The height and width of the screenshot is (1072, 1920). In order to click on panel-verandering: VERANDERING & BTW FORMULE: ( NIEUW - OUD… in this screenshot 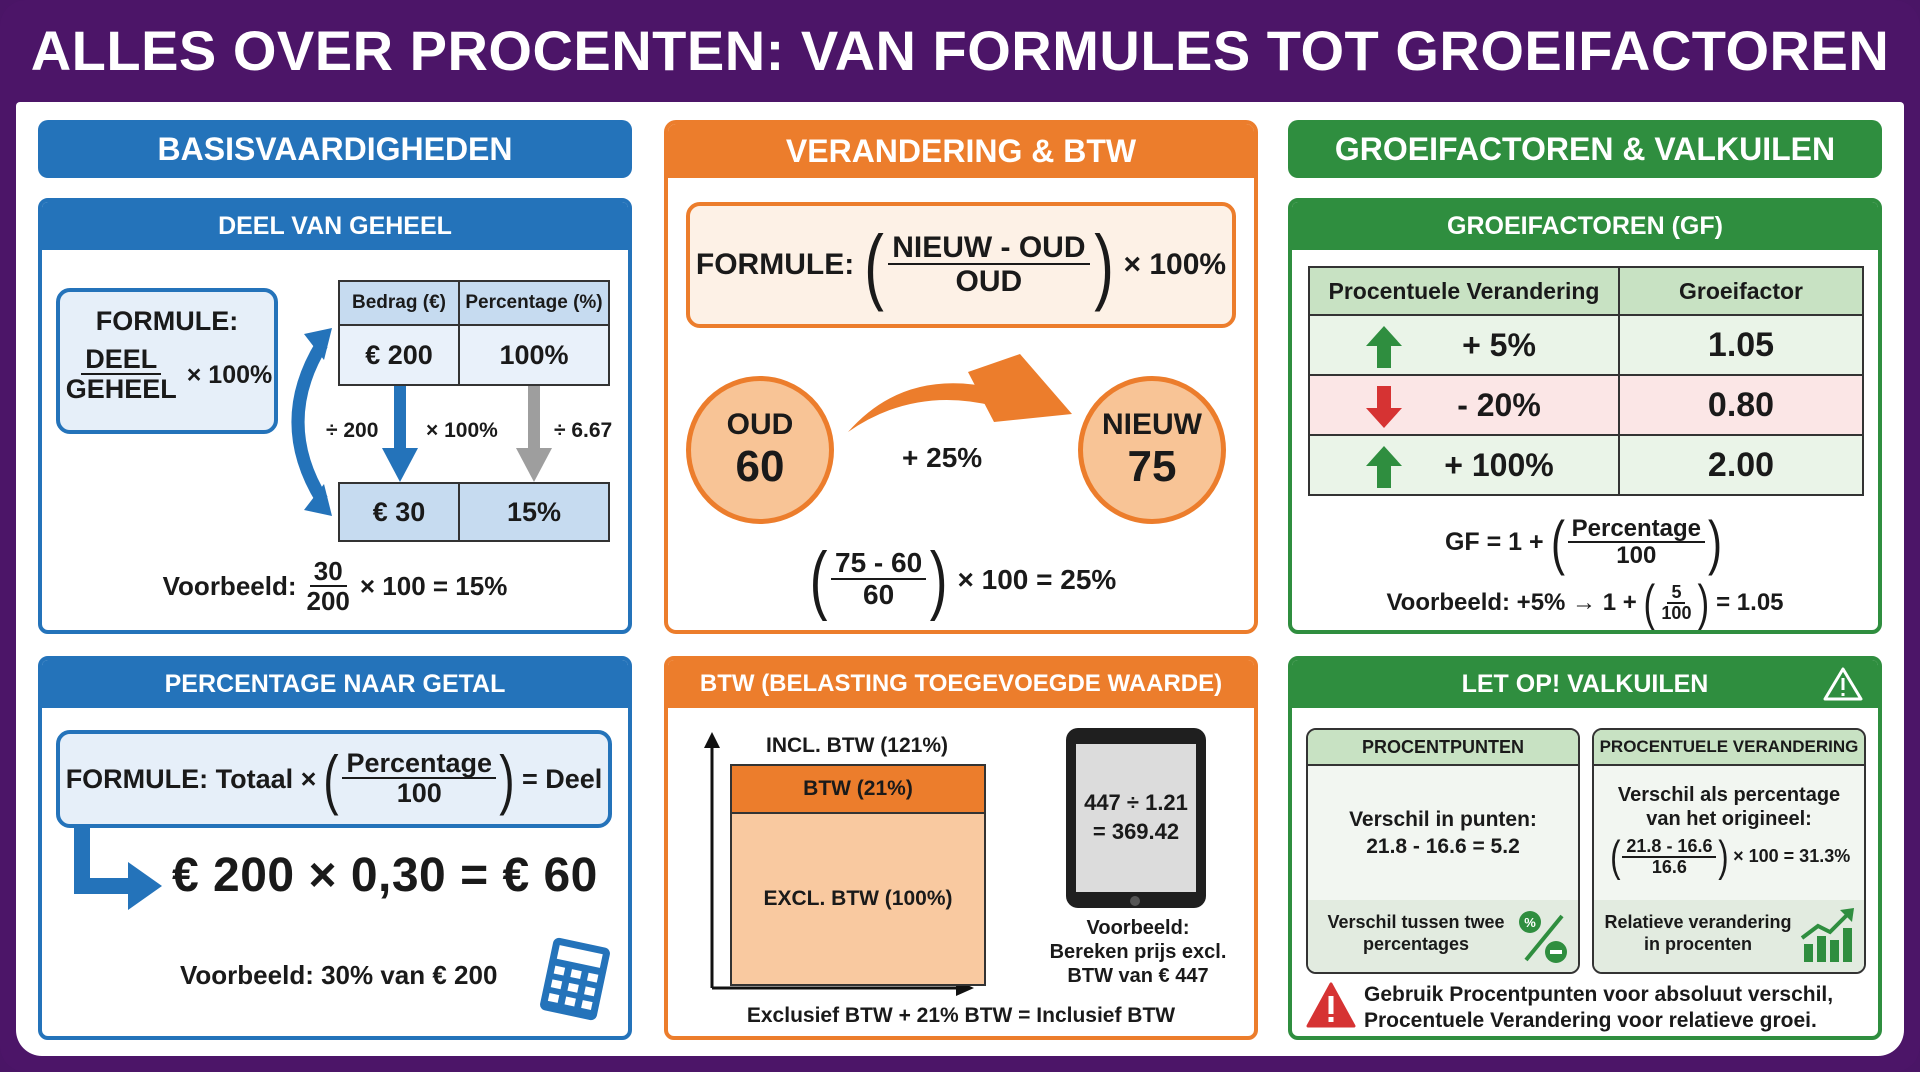, I will do `click(961, 377)`.